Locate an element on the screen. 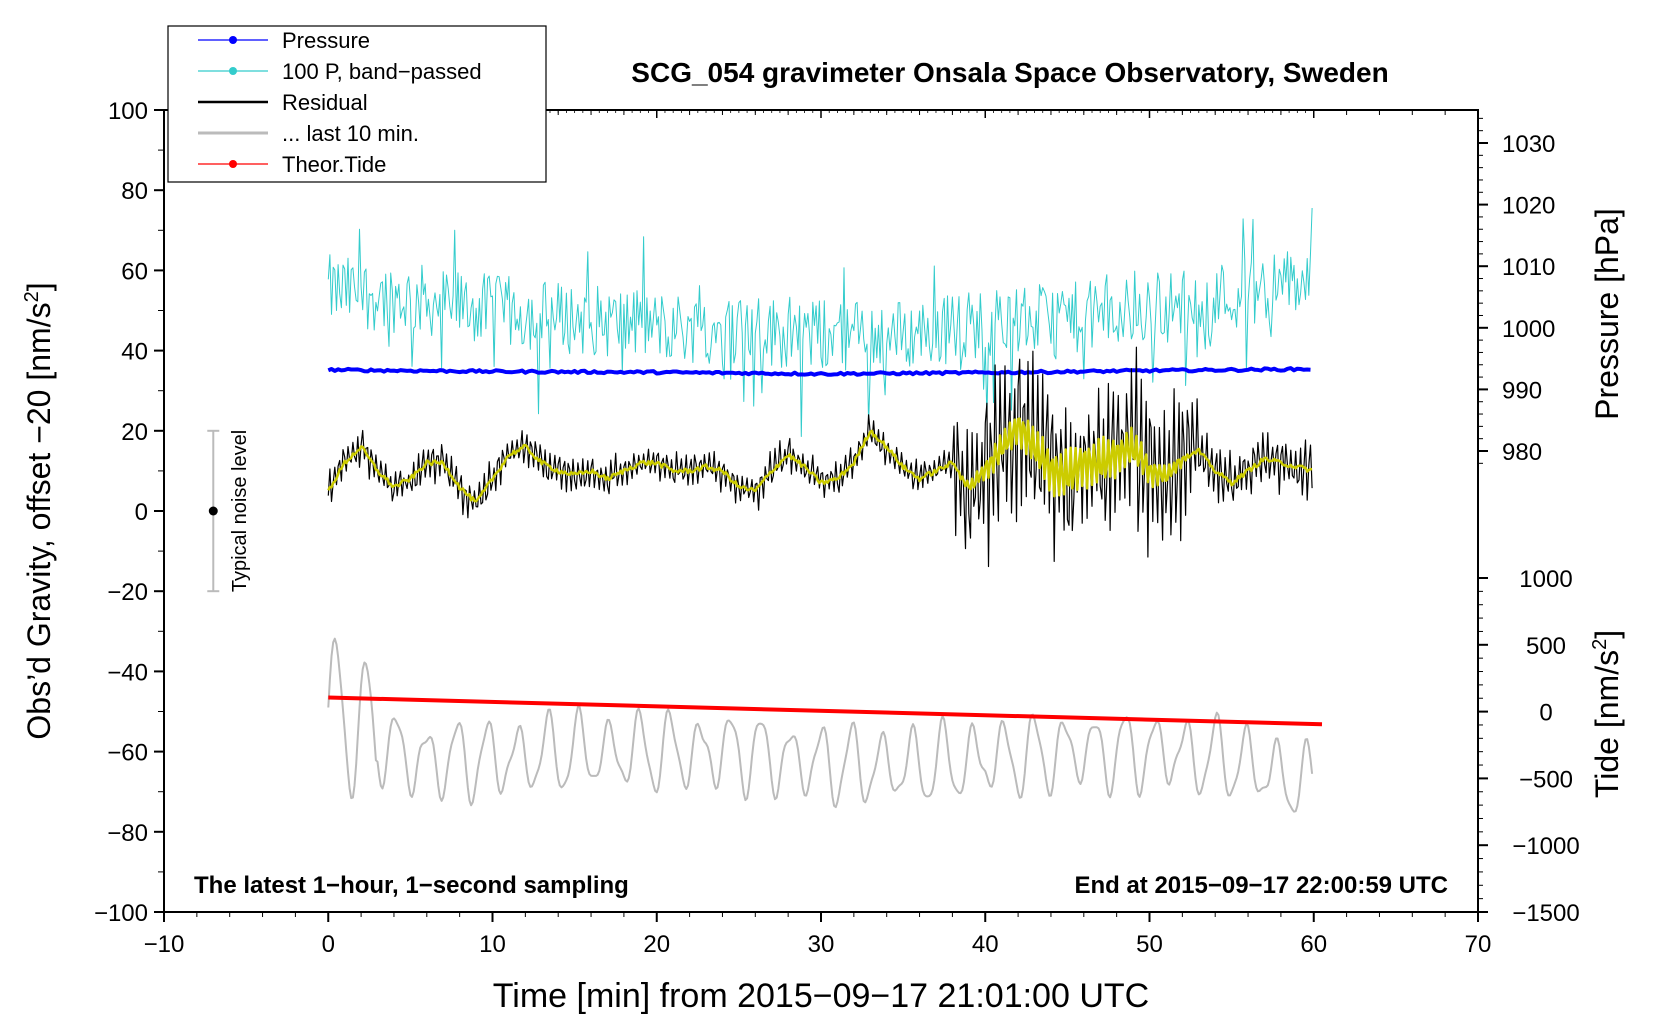 The height and width of the screenshot is (1020, 1660). annotation-right: End at 2015−09−17 22:00:59 UTC is located at coordinates (1261, 885).